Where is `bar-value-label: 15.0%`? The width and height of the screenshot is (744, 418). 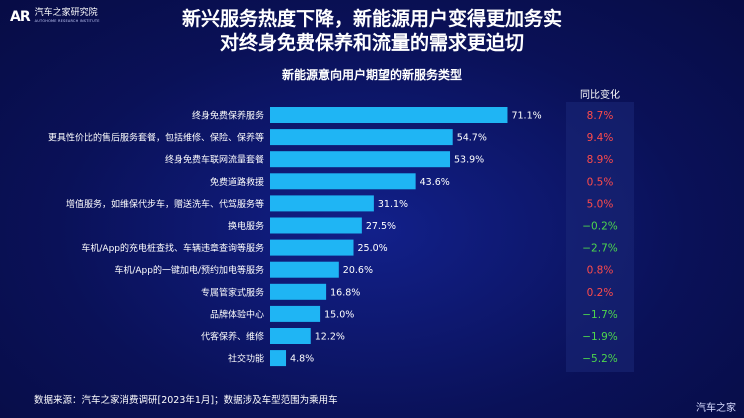
bar-value-label: 15.0% is located at coordinates (339, 314).